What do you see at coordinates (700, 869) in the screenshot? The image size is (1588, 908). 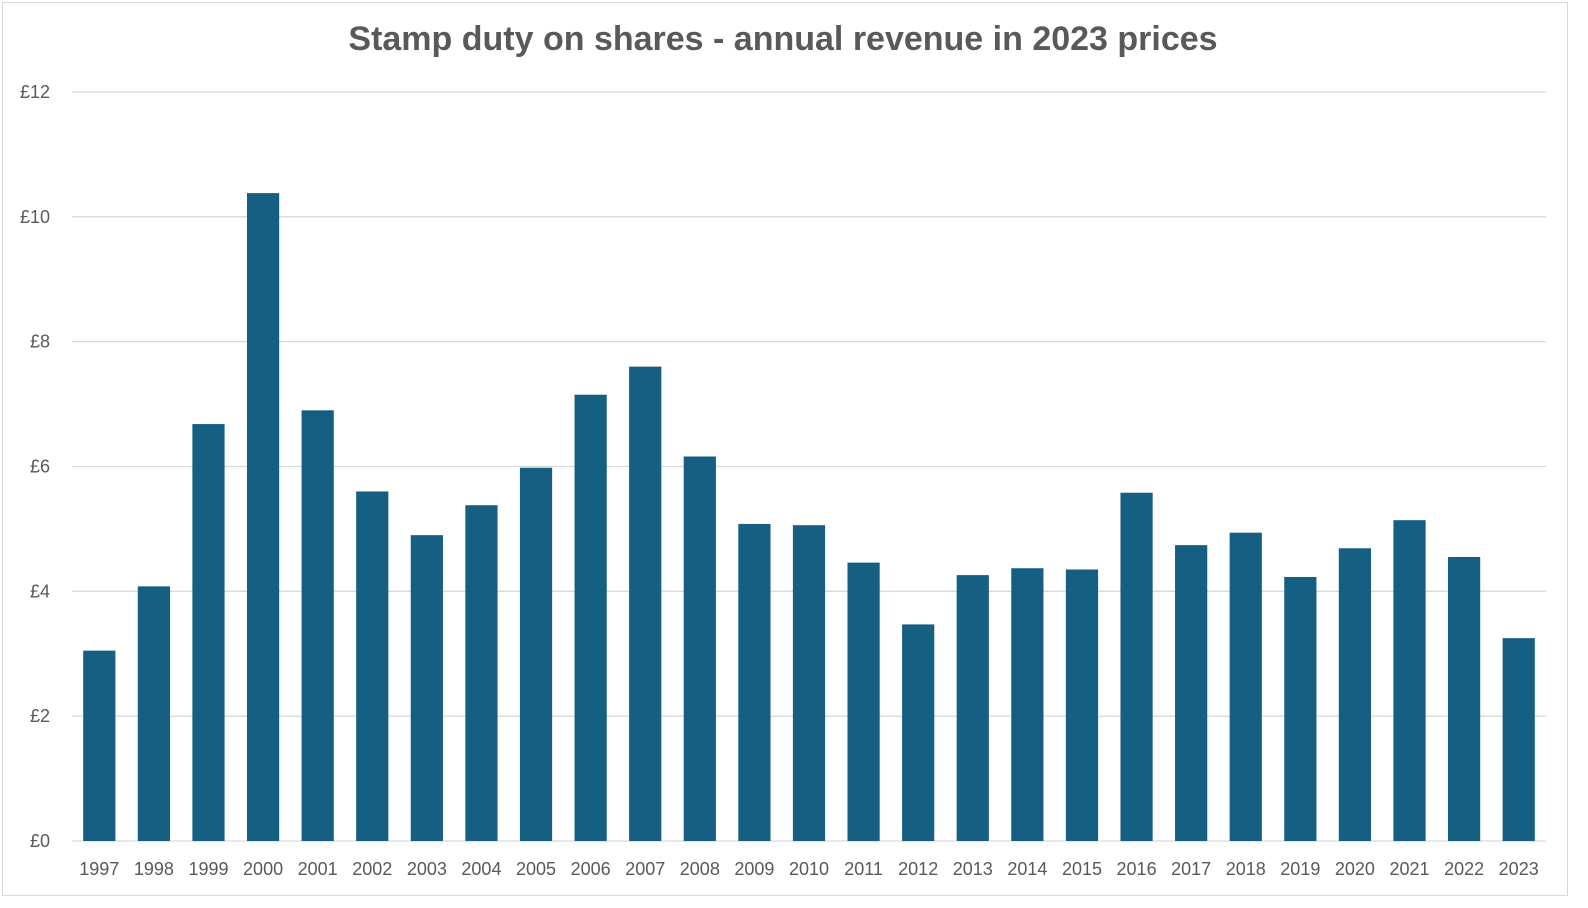 I see `x-tick-label: 2008` at bounding box center [700, 869].